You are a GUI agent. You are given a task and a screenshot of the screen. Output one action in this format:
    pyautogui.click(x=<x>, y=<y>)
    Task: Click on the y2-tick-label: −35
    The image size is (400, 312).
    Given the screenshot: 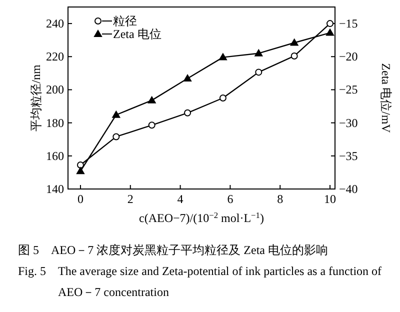 What is the action you would take?
    pyautogui.click(x=348, y=155)
    